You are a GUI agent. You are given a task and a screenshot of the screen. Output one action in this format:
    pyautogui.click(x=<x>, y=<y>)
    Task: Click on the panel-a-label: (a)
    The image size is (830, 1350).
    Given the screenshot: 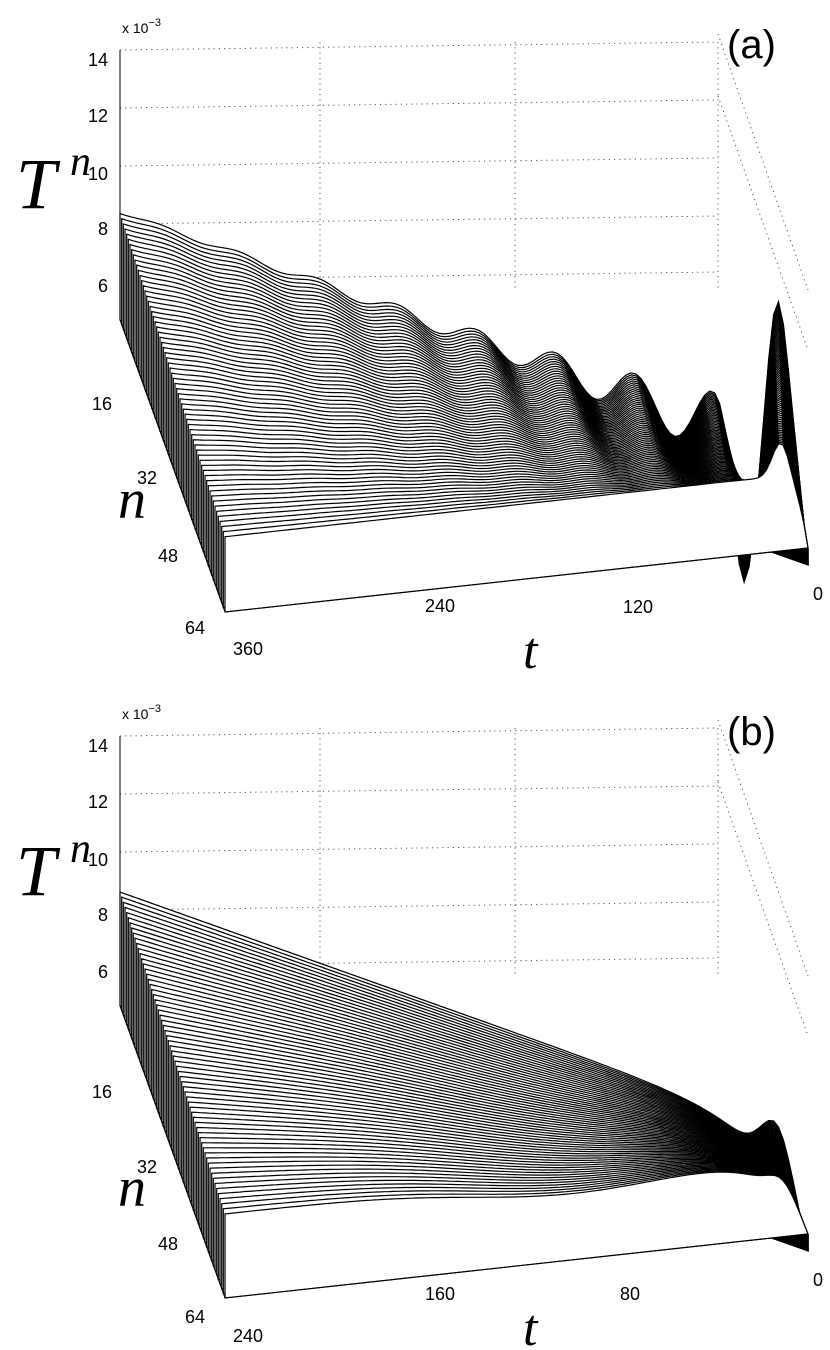 What is the action you would take?
    pyautogui.click(x=751, y=45)
    